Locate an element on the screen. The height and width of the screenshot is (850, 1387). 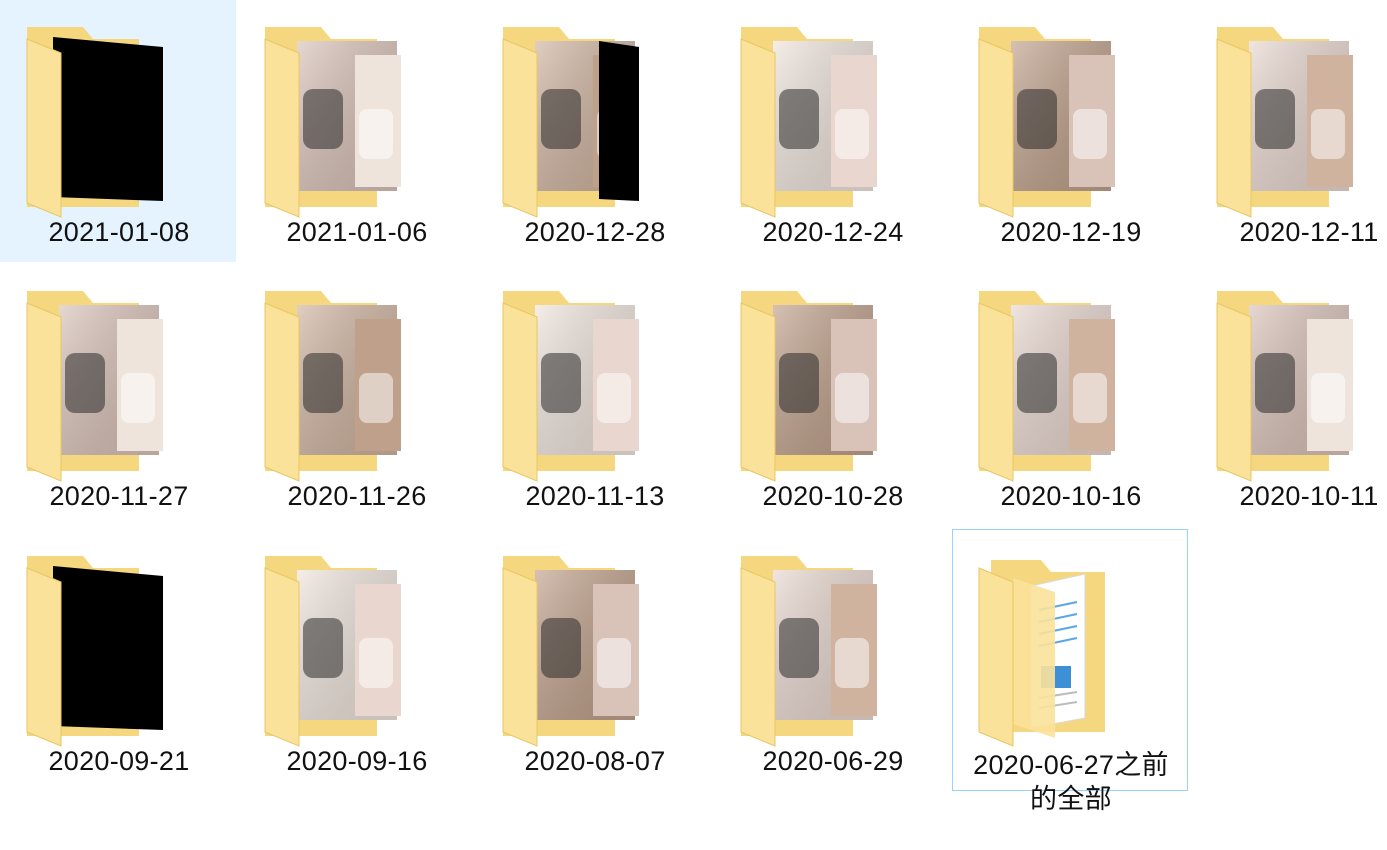
folder-item: 2020-12-24 is located at coordinates (832, 131).